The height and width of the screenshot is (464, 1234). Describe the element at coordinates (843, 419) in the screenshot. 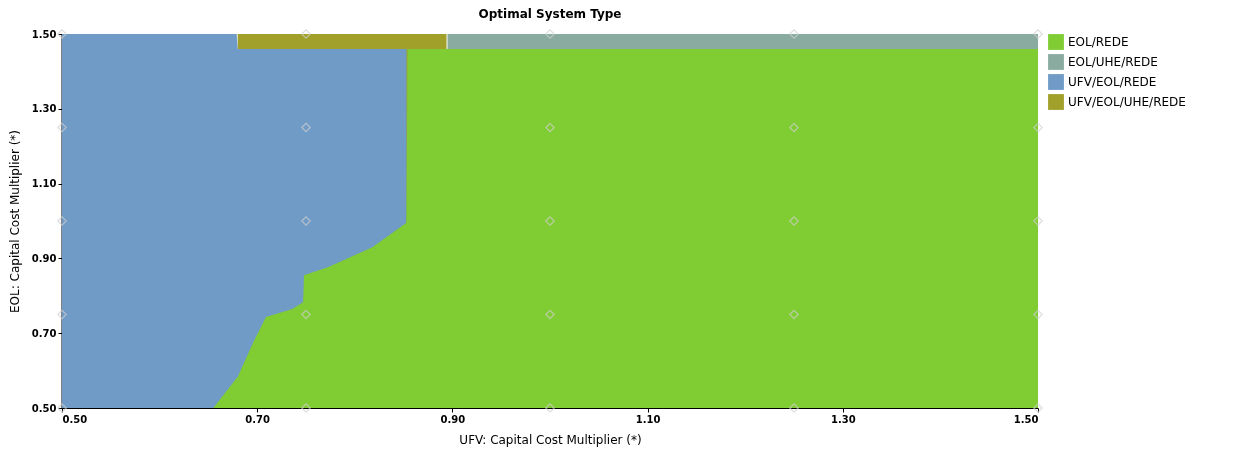

I see `x-tick-label: 1.30` at that location.